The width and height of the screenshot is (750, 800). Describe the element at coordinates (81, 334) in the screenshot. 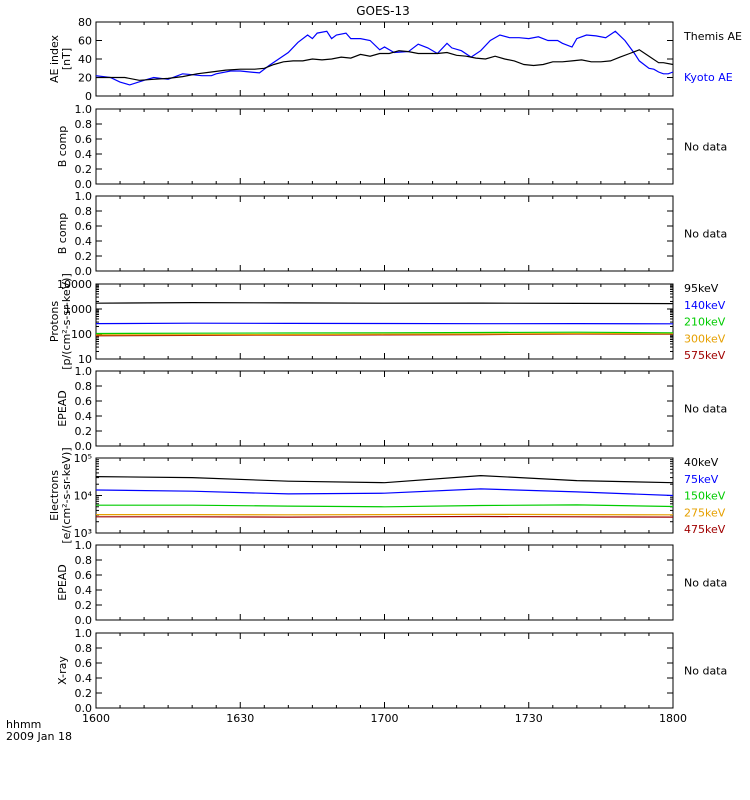

I see `y-tick-label: 100` at that location.